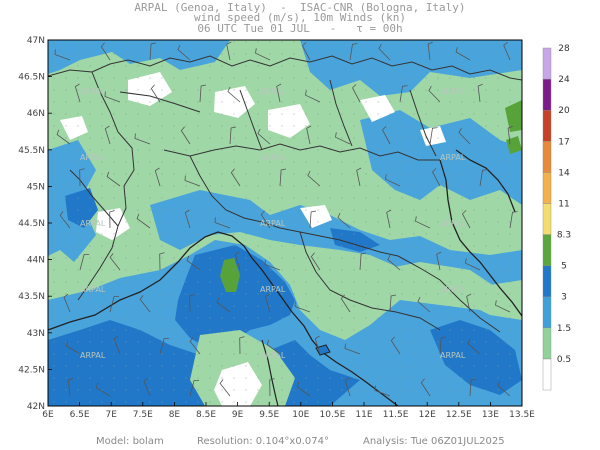  What do you see at coordinates (36, 41) in the screenshot?
I see `lat-tick-label: 47N` at bounding box center [36, 41].